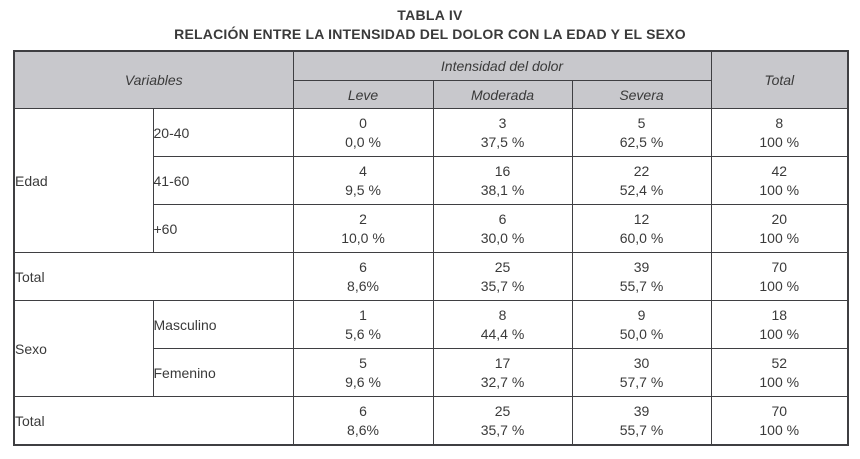 The height and width of the screenshot is (459, 860). Describe the element at coordinates (641, 132) in the screenshot. I see `cell-edad-20-40-severa: 5 62,5 %` at that location.